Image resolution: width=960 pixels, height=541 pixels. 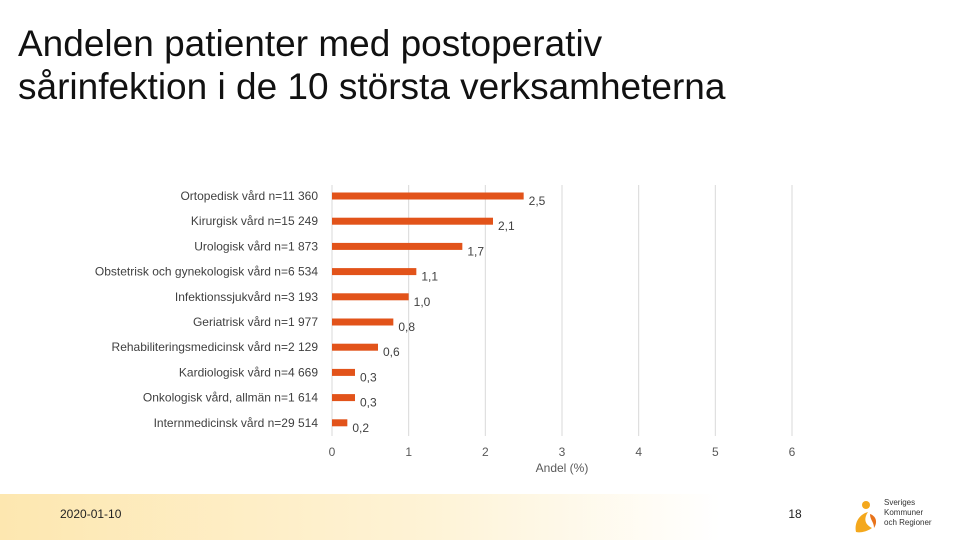 What do you see at coordinates (391, 352) in the screenshot?
I see `data-label: 0,6` at bounding box center [391, 352].